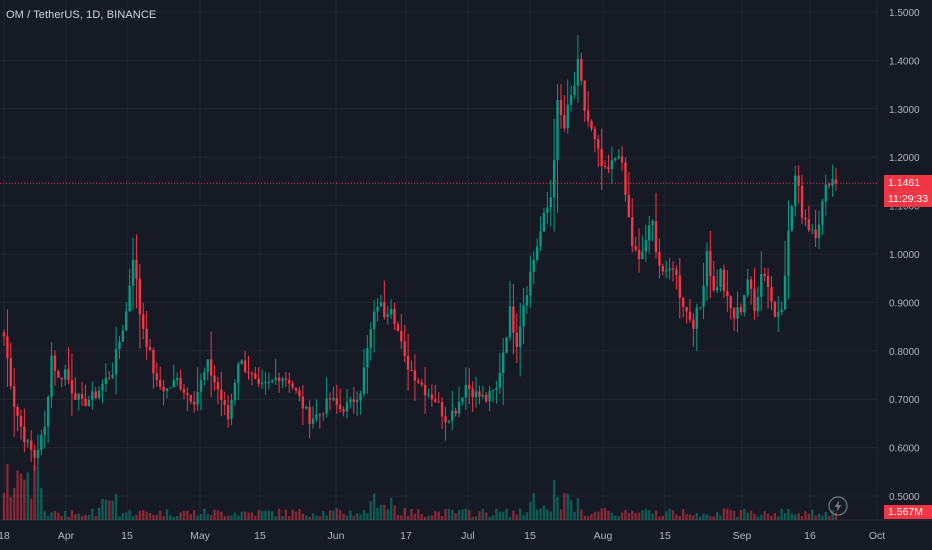 The height and width of the screenshot is (550, 932). I want to click on y-tick-label: 1.5000, so click(904, 13).